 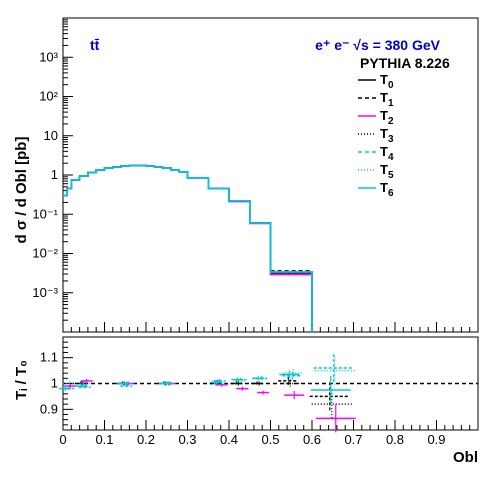 I want to click on x-tick-label: 0.5, so click(x=270, y=439).